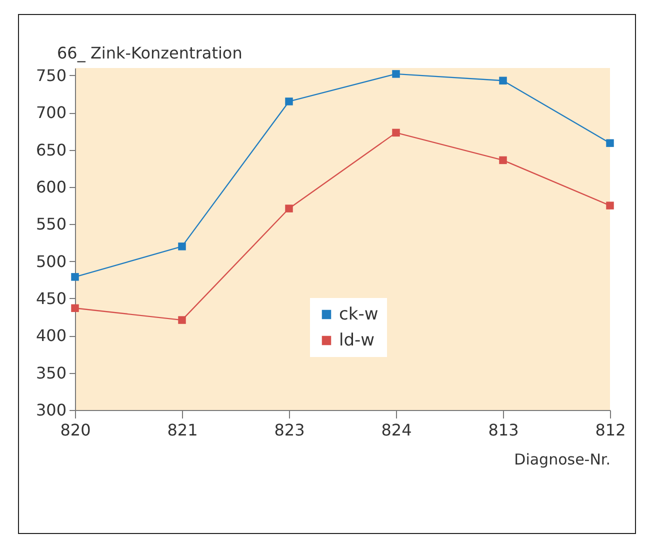 Image resolution: width=656 pixels, height=548 pixels. What do you see at coordinates (51, 298) in the screenshot?
I see `y-tick-label: 450` at bounding box center [51, 298].